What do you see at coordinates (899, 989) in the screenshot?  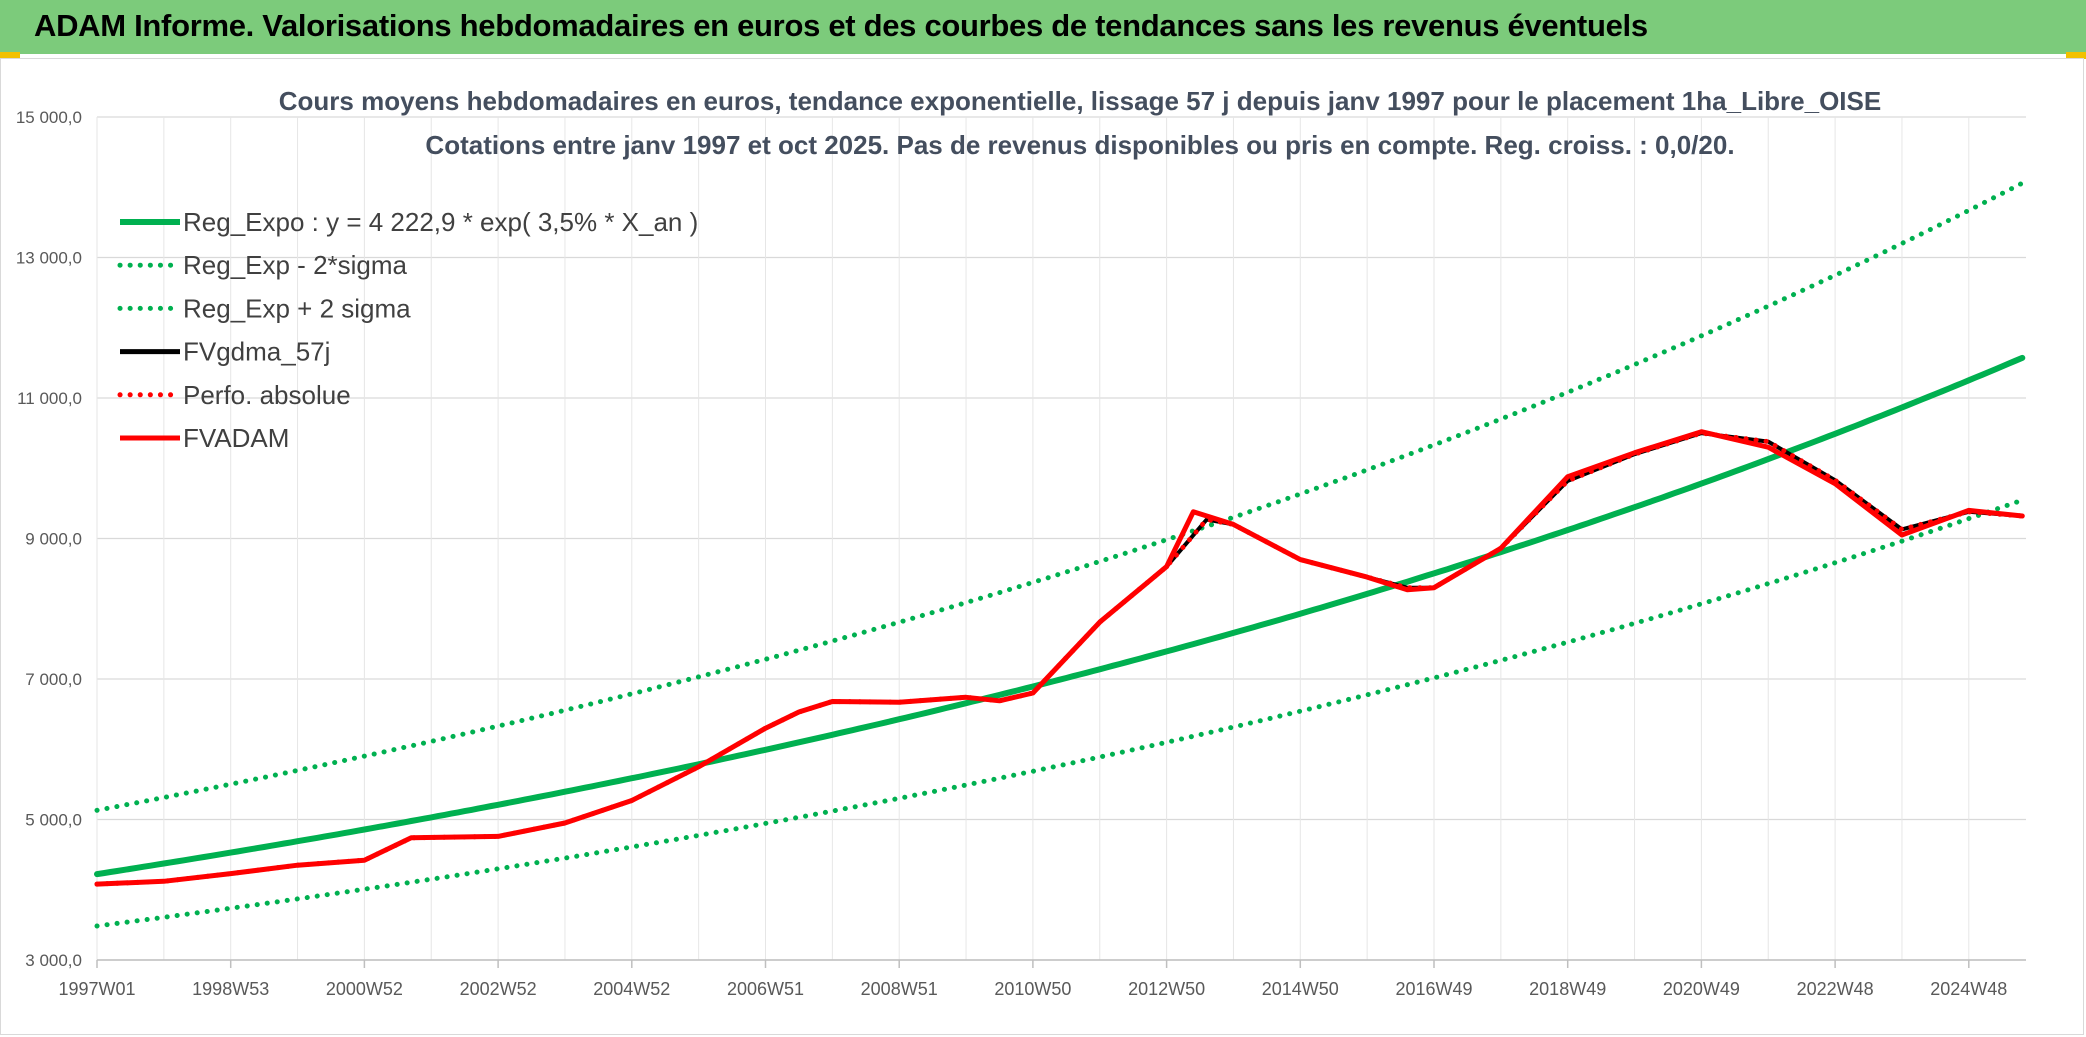 I see `x-tick-label: 2008W51` at bounding box center [899, 989].